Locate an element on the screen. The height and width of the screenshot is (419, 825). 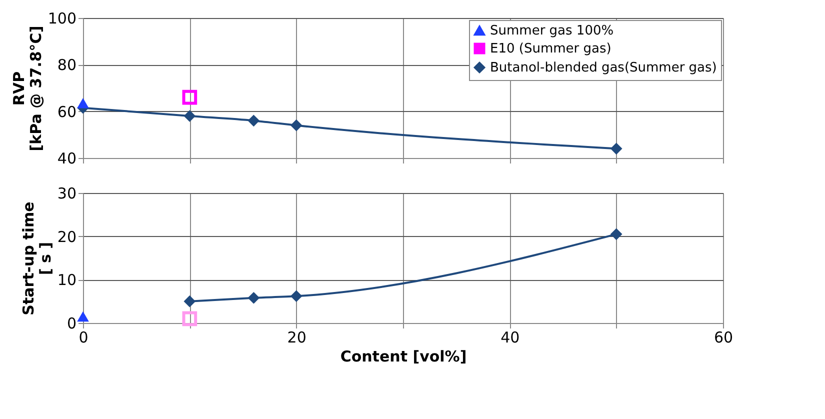
x-tick-label: 40 is located at coordinates (510, 337).